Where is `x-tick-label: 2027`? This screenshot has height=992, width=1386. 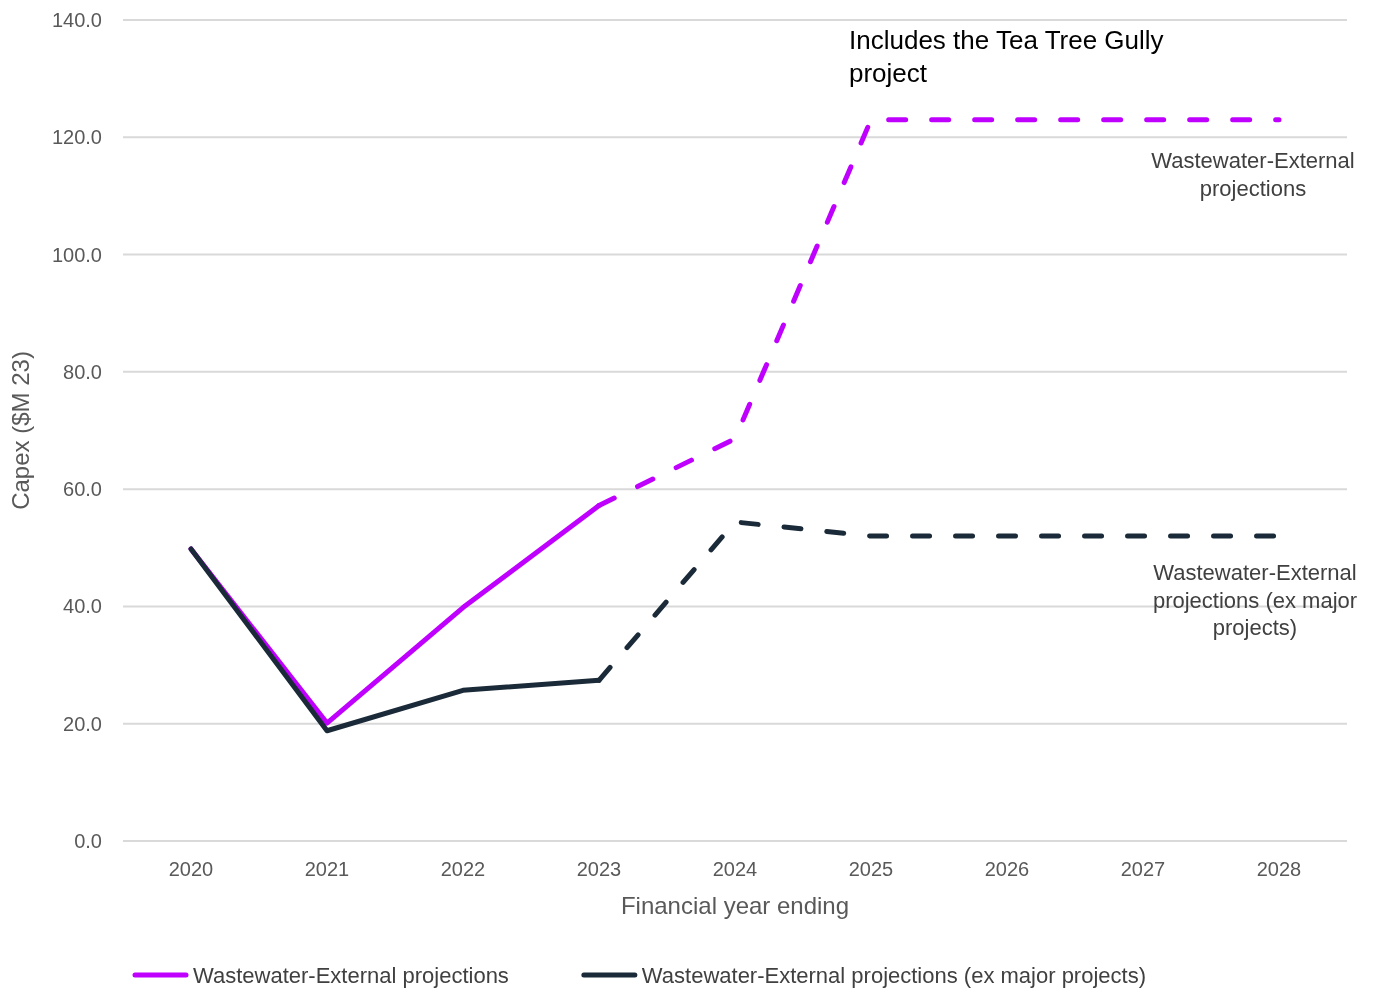
x-tick-label: 2027 is located at coordinates (1143, 869).